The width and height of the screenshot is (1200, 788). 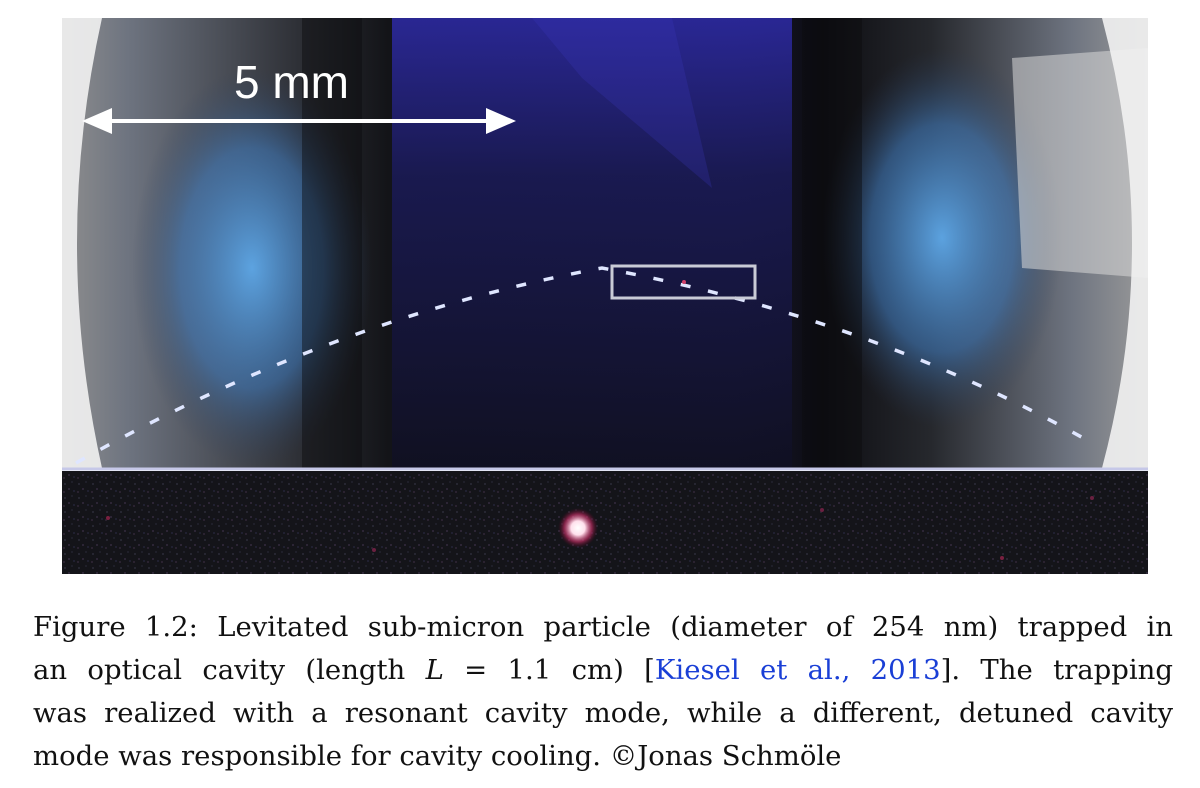 I want to click on zoom-region-box, so click(x=683, y=282).